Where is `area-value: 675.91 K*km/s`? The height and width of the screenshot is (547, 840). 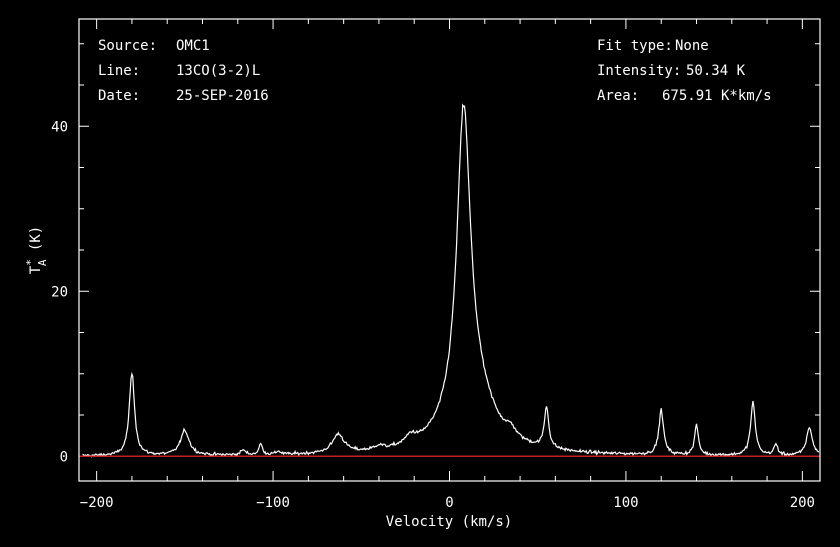 area-value: 675.91 K*km/s is located at coordinates (717, 96).